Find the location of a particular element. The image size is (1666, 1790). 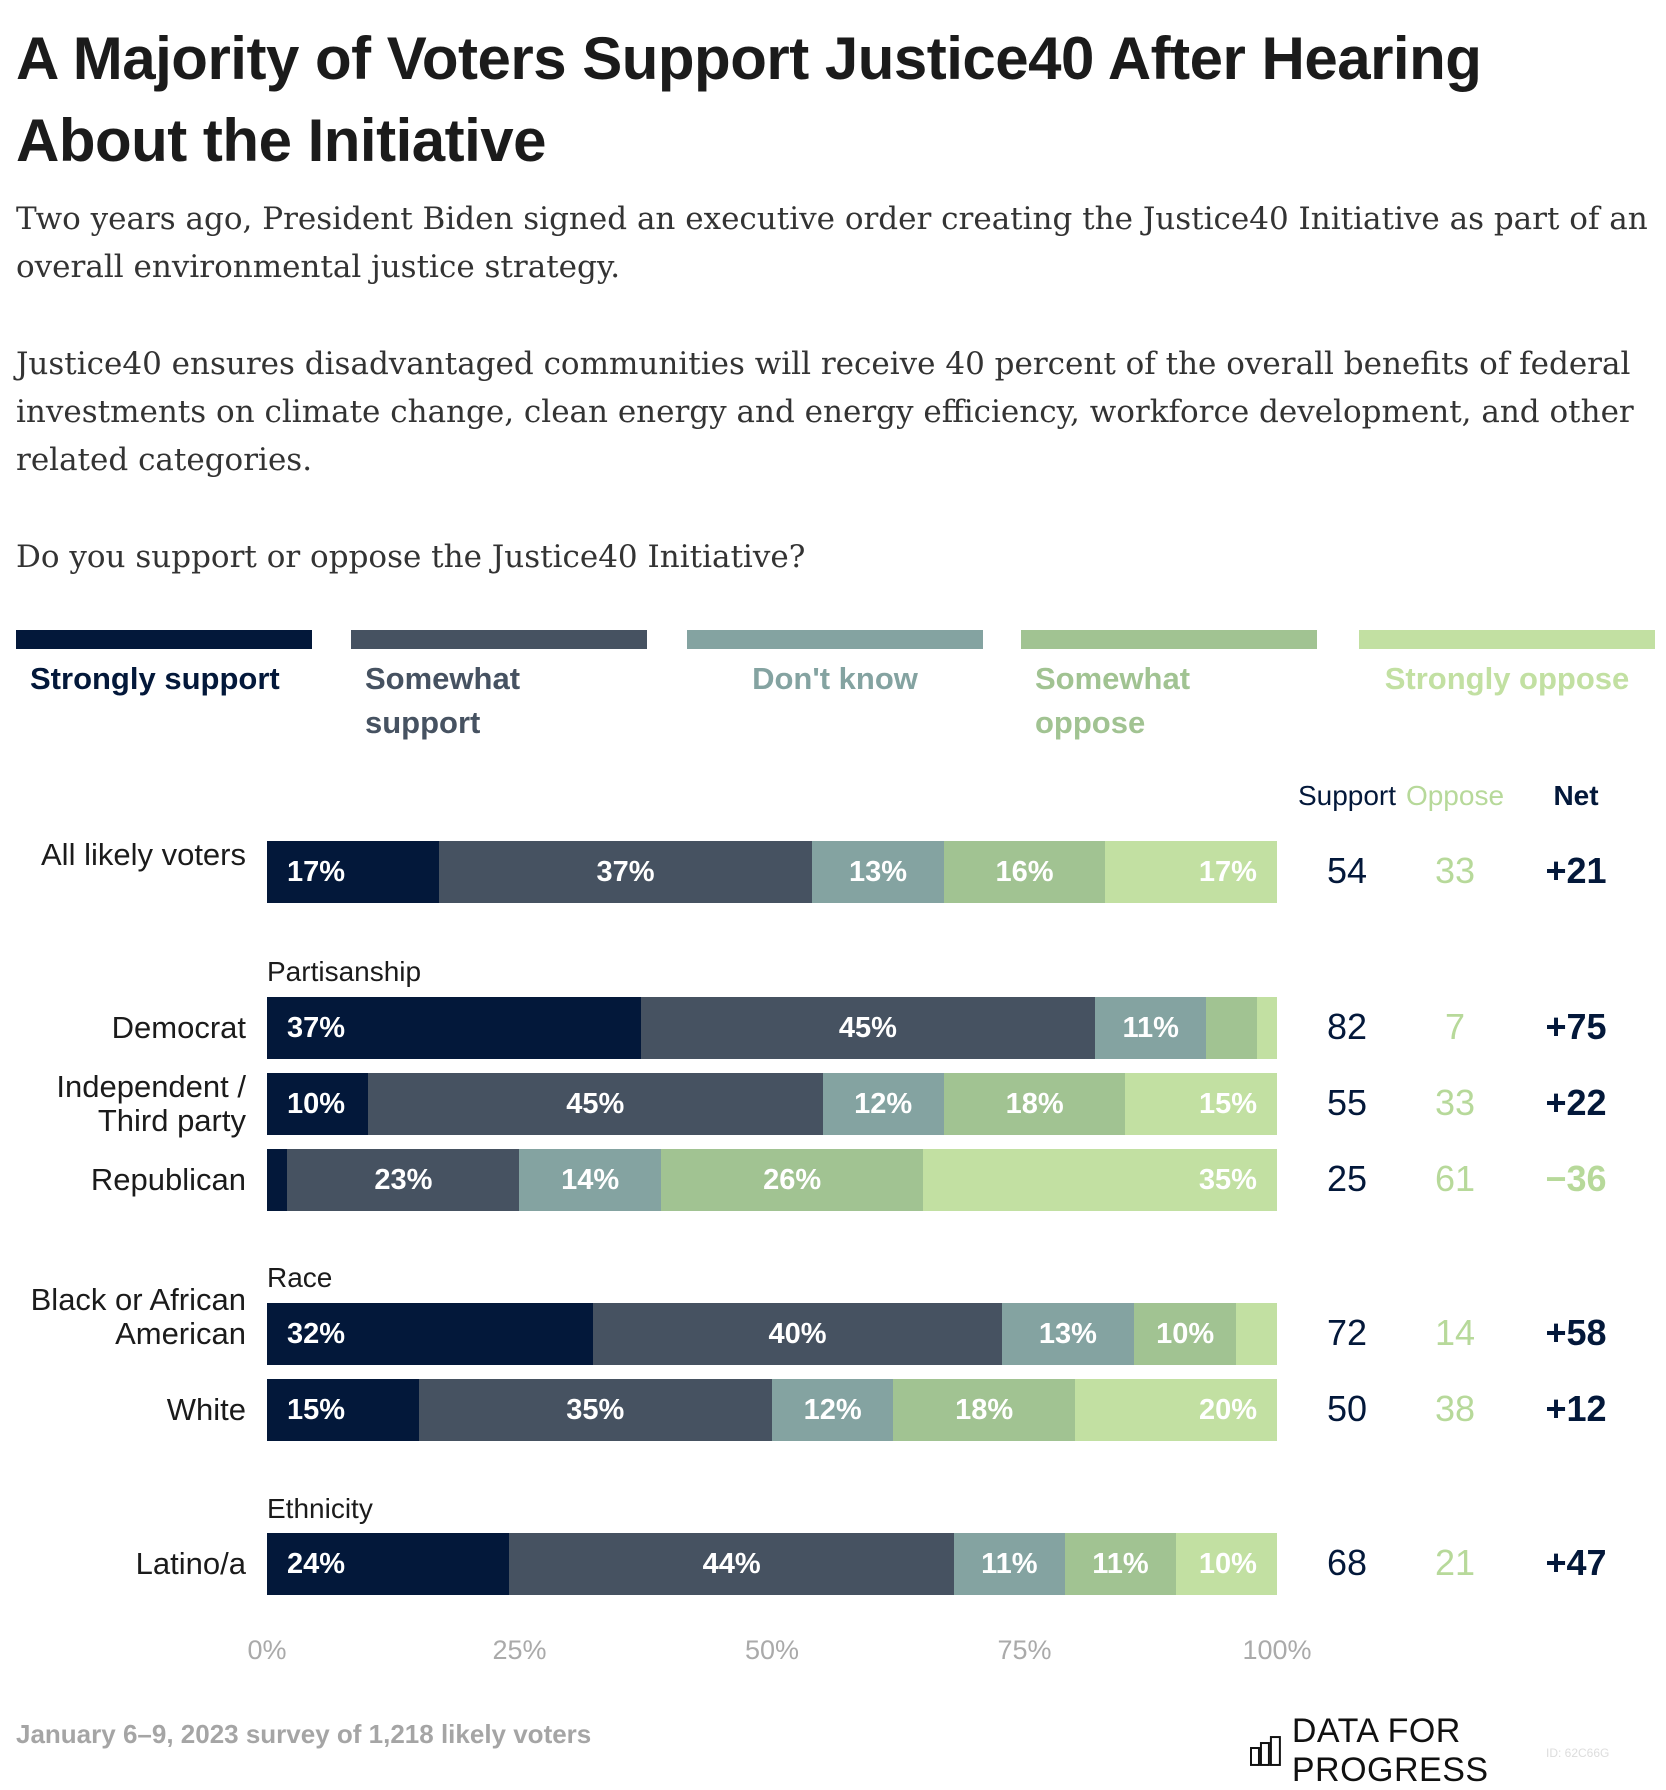

segment-label: 18% is located at coordinates (1034, 1103).